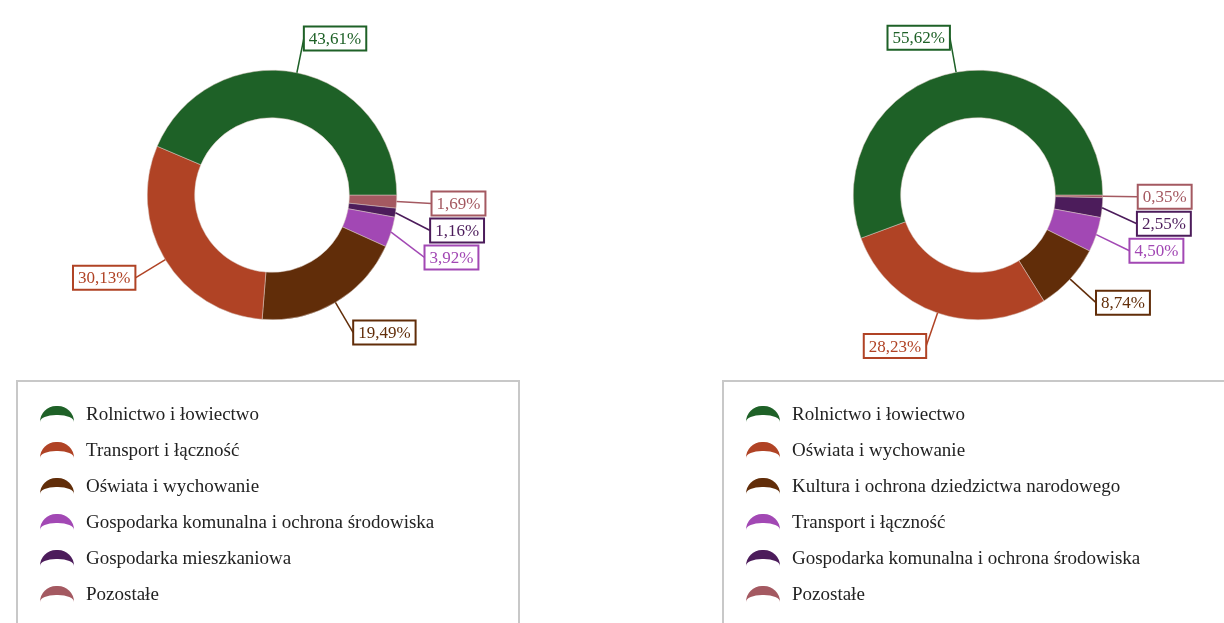 The height and width of the screenshot is (623, 1224). I want to click on data-label: 3,92%, so click(451, 257).